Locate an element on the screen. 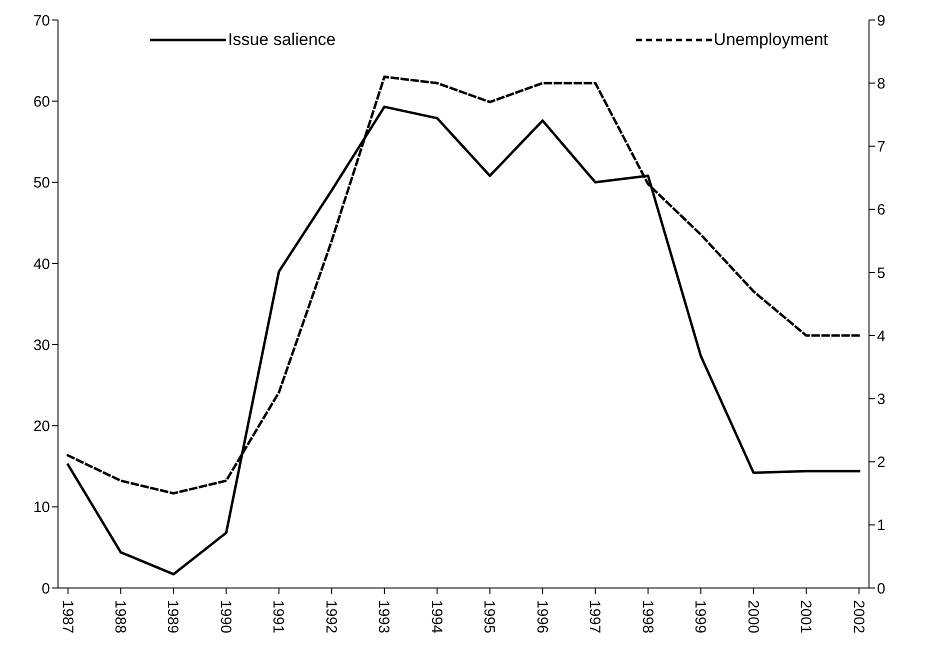 The width and height of the screenshot is (927, 654). y2-tick-label: 7 is located at coordinates (881, 147).